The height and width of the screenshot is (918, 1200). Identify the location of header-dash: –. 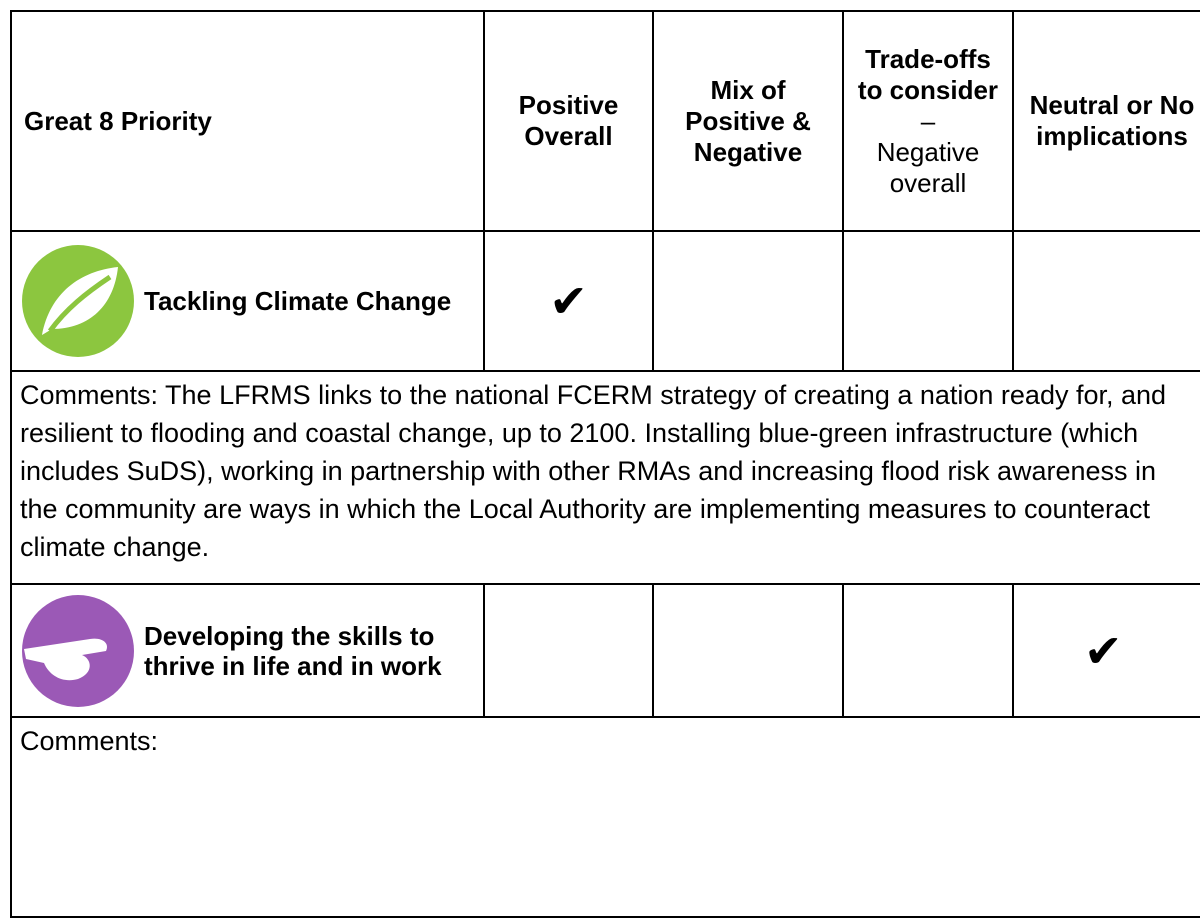
(928, 120).